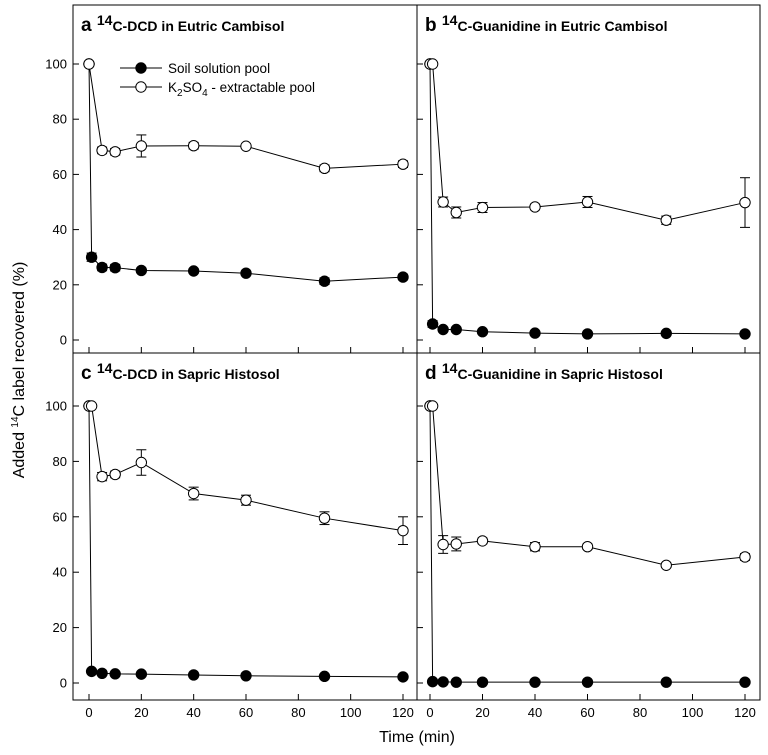  I want to click on panel-title: b 14C-Guanidine in Eutric Cambisol, so click(546, 24).